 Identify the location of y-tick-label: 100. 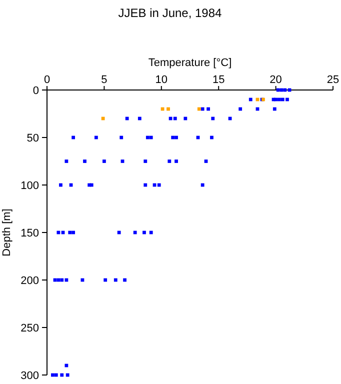
(29, 186).